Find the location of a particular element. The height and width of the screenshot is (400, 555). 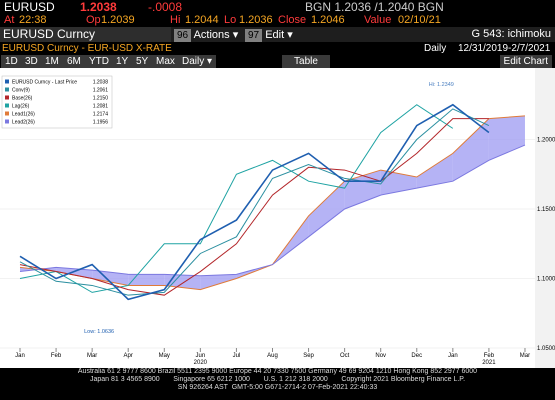

label: Edit ▾ is located at coordinates (279, 35).